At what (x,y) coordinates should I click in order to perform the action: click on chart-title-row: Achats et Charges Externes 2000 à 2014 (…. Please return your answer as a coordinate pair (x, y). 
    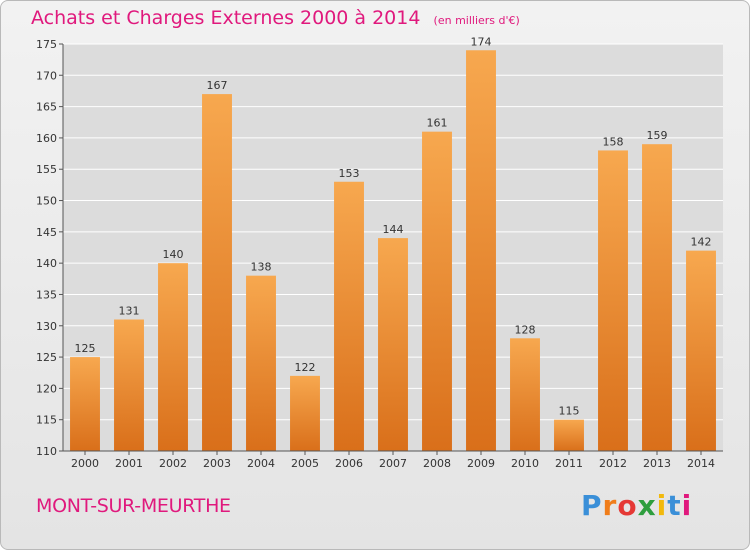
    Looking at the image, I should click on (275, 18).